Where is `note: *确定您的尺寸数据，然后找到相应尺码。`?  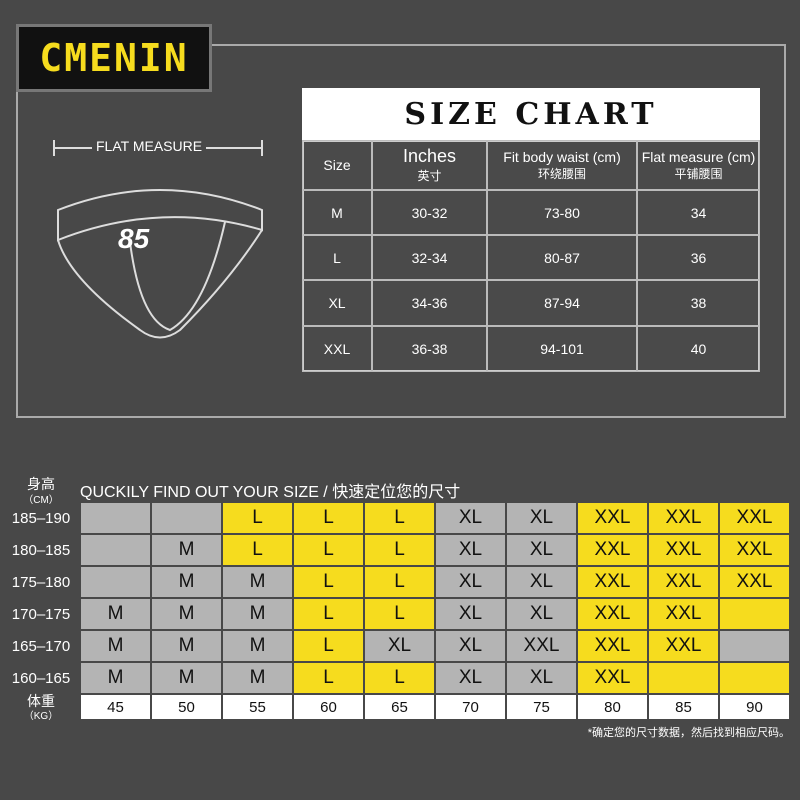
note: *确定您的尺寸数据，然后找到相应尺码。 is located at coordinates (688, 733).